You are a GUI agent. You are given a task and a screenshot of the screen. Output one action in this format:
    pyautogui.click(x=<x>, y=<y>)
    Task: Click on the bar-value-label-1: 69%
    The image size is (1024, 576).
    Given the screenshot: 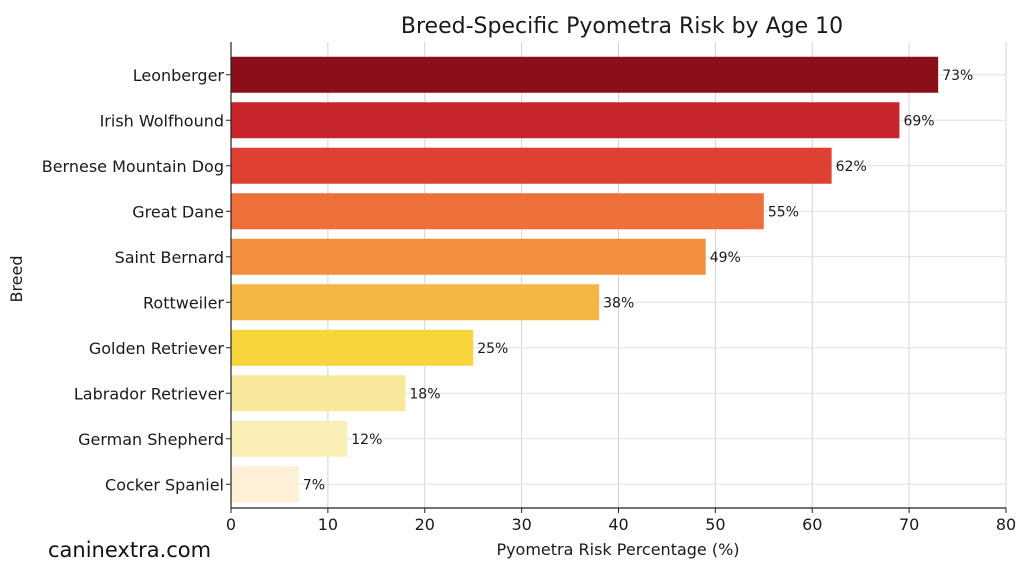 What is the action you would take?
    pyautogui.click(x=918, y=121)
    